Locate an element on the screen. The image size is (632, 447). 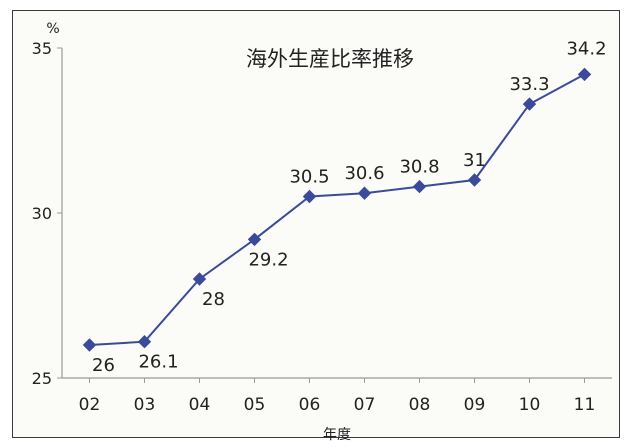
data-label: 30.6 is located at coordinates (364, 173).